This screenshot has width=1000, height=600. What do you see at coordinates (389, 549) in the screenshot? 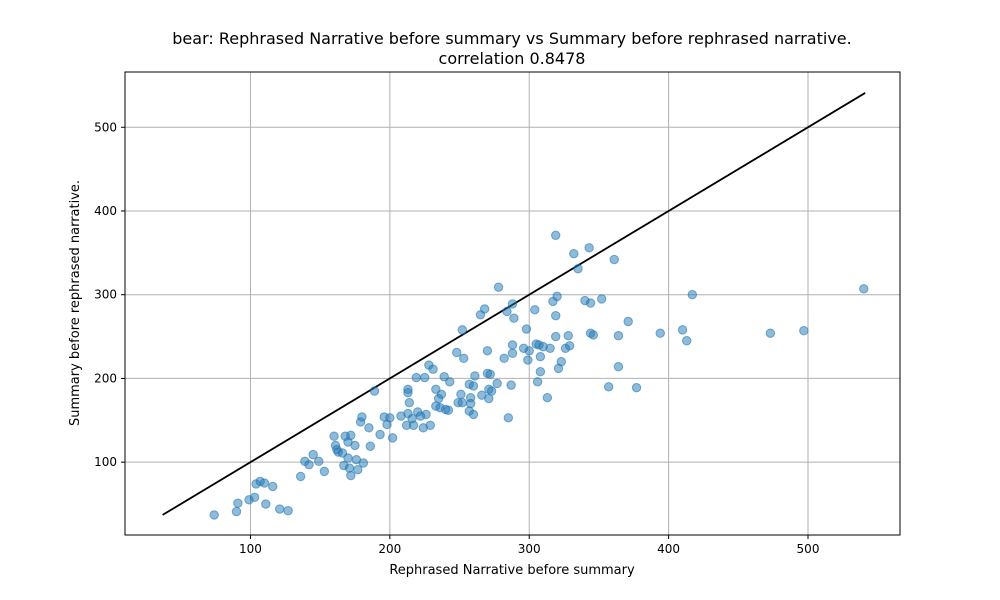
I see `x-tick-label: 200` at bounding box center [389, 549].